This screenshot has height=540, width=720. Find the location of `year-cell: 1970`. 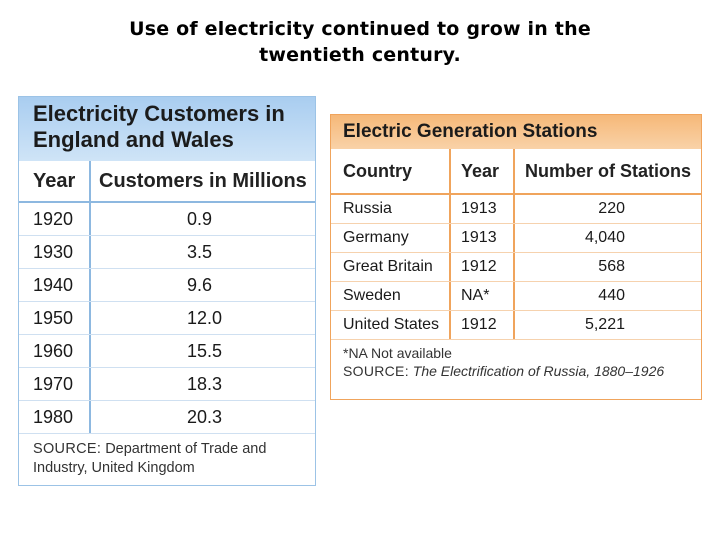

year-cell: 1970 is located at coordinates (53, 383).